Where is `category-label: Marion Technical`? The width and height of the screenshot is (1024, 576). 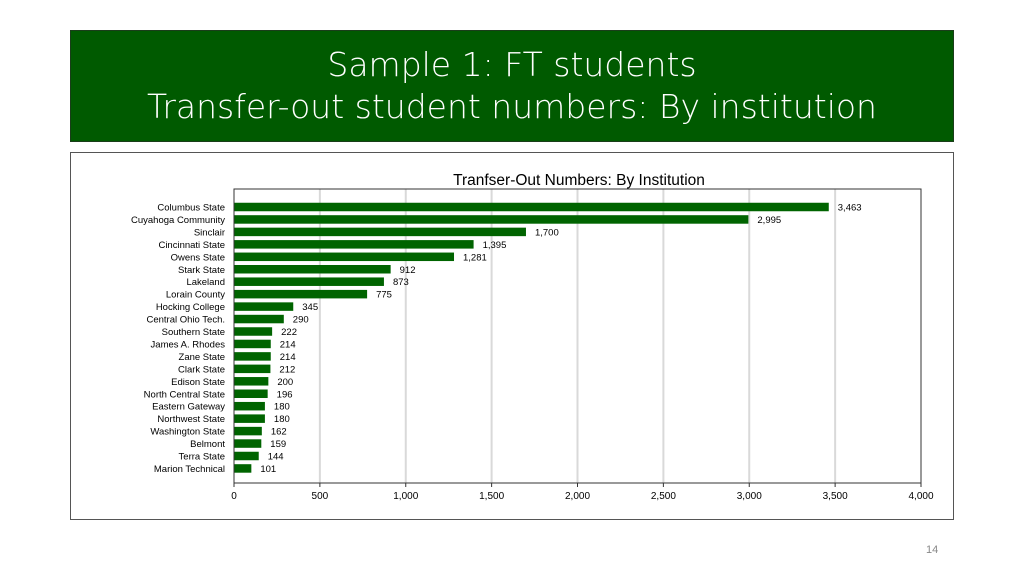
category-label: Marion Technical is located at coordinates (189, 469).